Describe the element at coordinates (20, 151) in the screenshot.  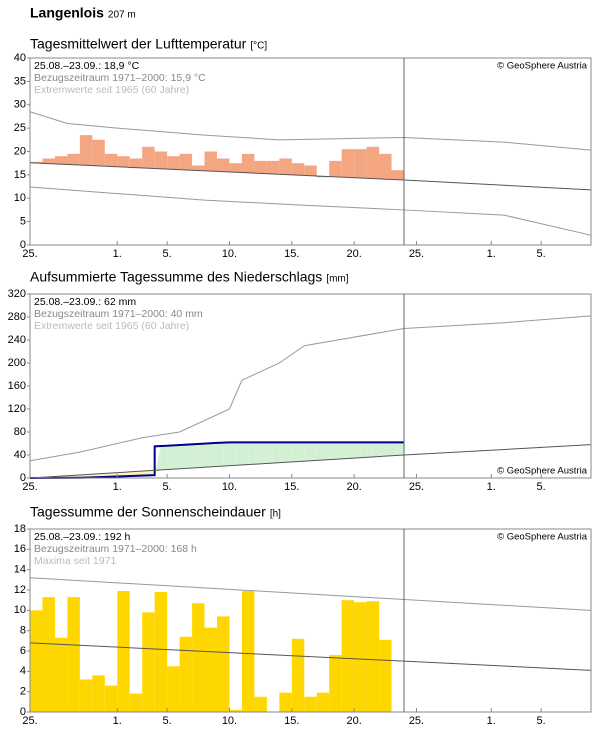
I see `y-tick-label: 20` at that location.